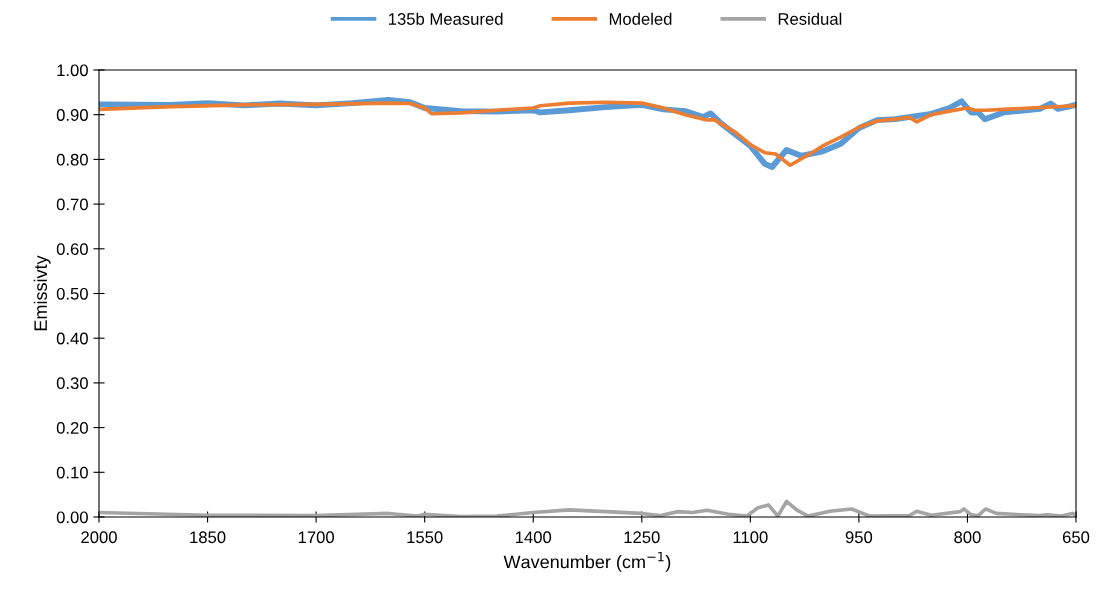 The image size is (1104, 606). I want to click on legend-label: Residual, so click(810, 18).